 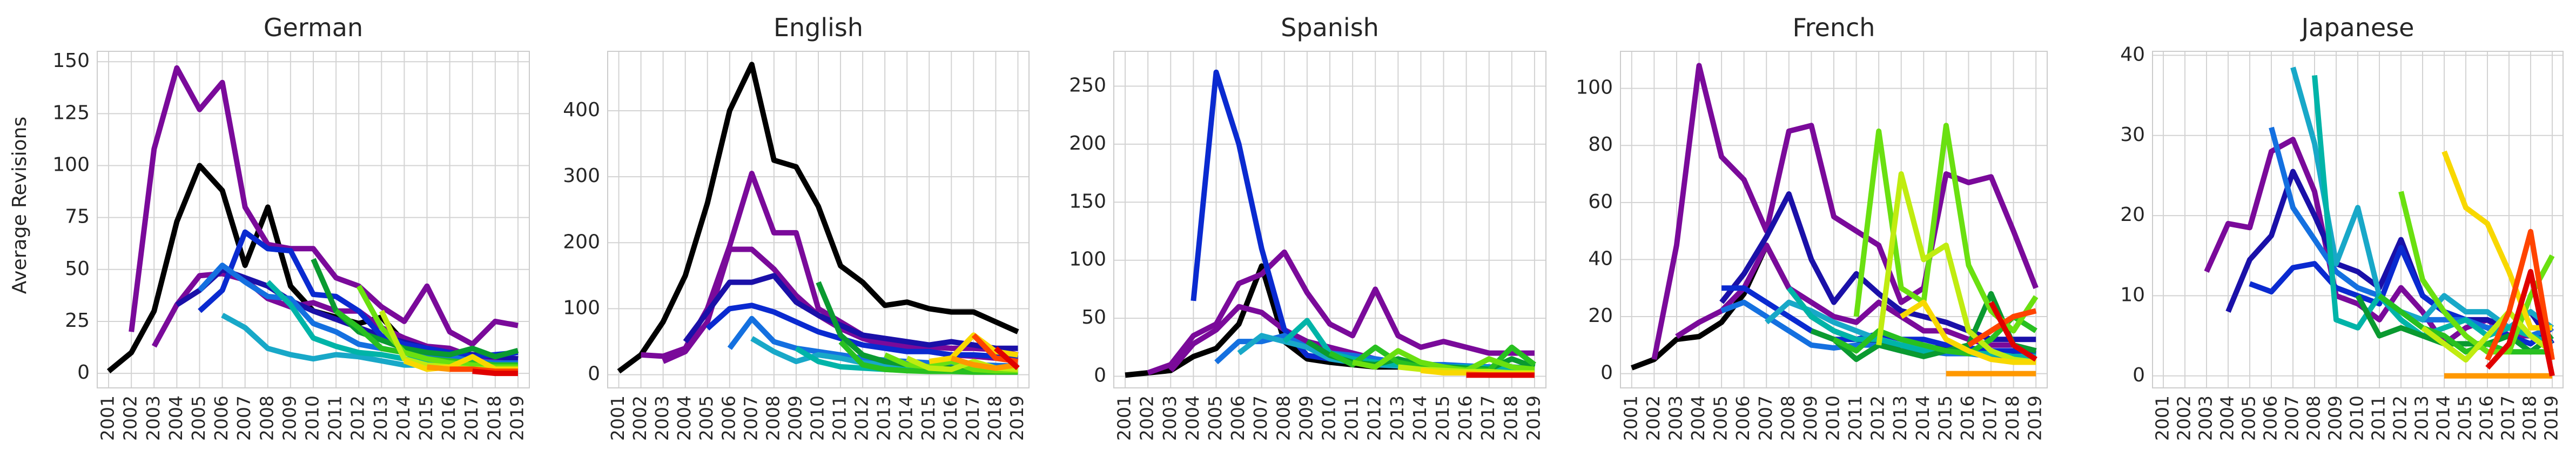 I want to click on y-tick-label: 25, so click(x=77, y=321).